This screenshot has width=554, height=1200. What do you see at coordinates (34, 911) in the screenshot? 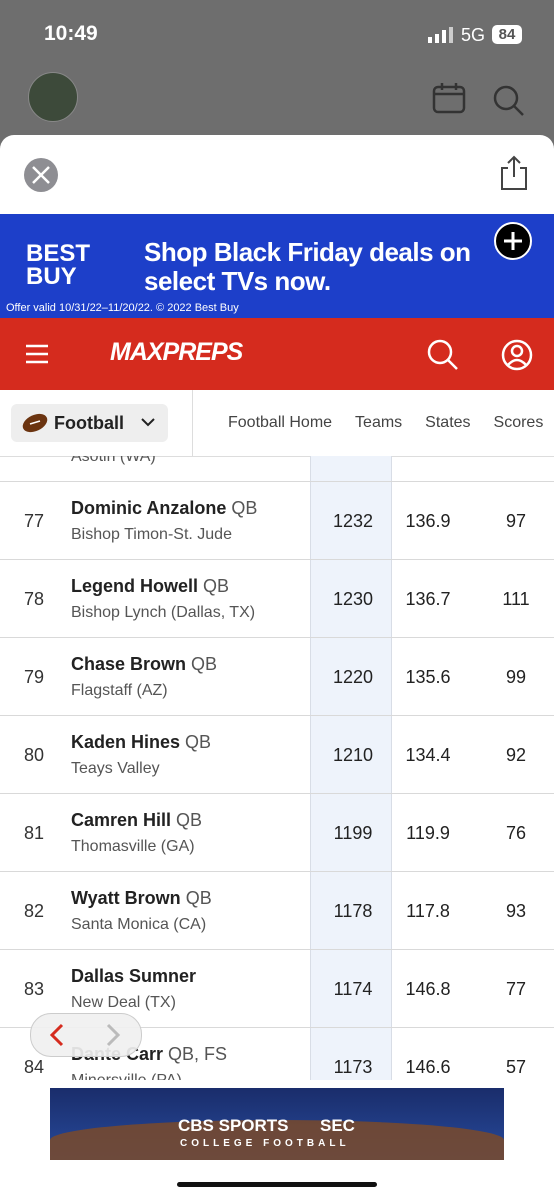
I see `rank: 82` at bounding box center [34, 911].